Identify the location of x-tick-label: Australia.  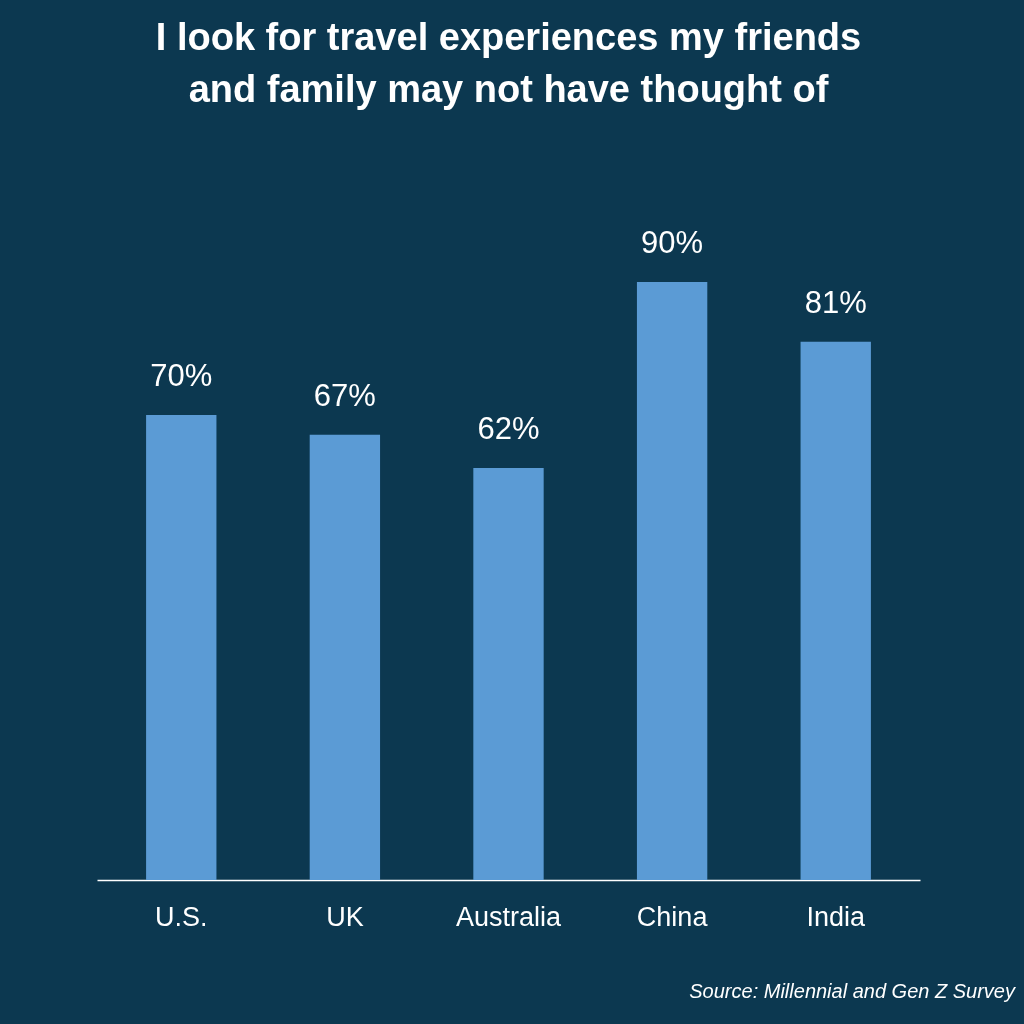
(509, 916).